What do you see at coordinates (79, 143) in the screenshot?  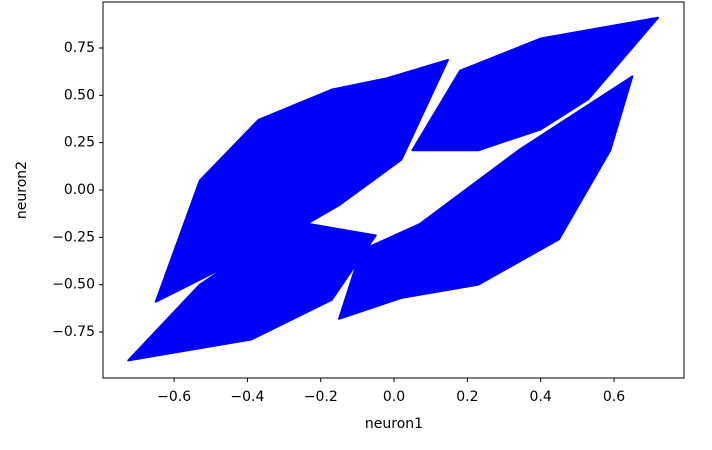 I see `y-tick-label: 0.25` at bounding box center [79, 143].